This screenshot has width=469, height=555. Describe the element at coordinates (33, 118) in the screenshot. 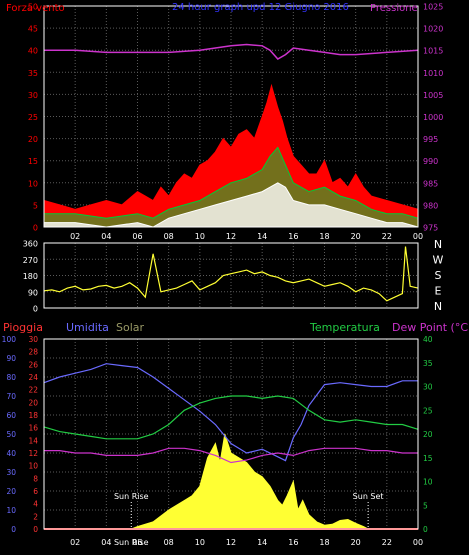

I see `wind-left-ticks: 0 5 10 15 20 25 30 35 40 45 50` at that location.